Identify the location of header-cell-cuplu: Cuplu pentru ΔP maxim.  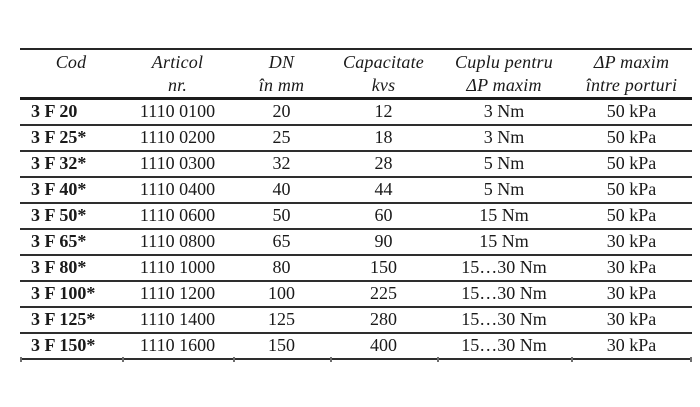
(504, 74).